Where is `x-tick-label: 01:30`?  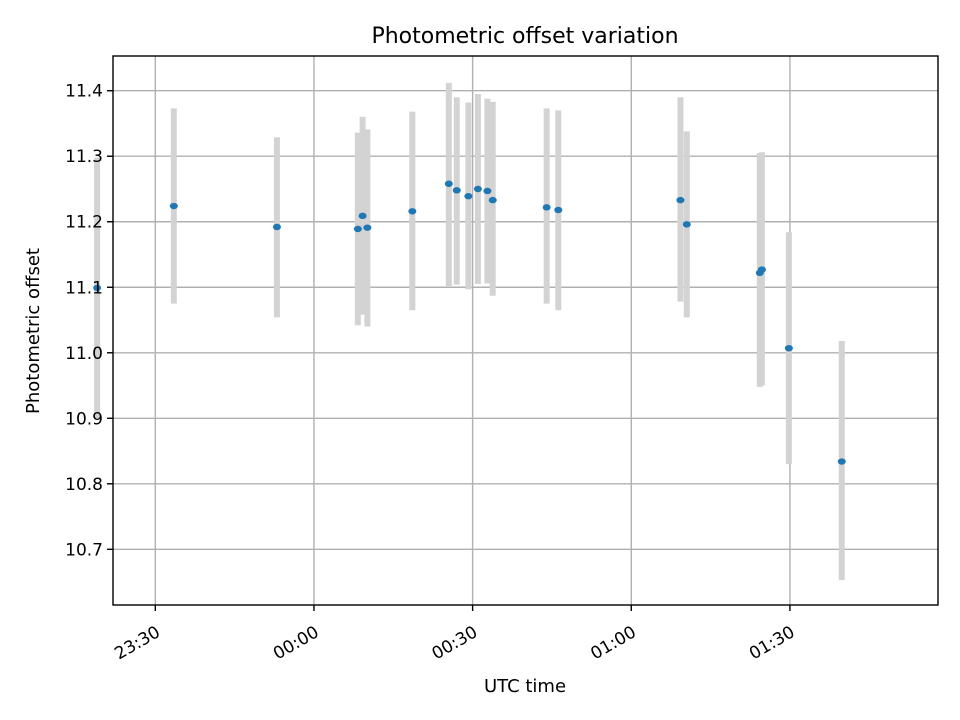 x-tick-label: 01:30 is located at coordinates (772, 643).